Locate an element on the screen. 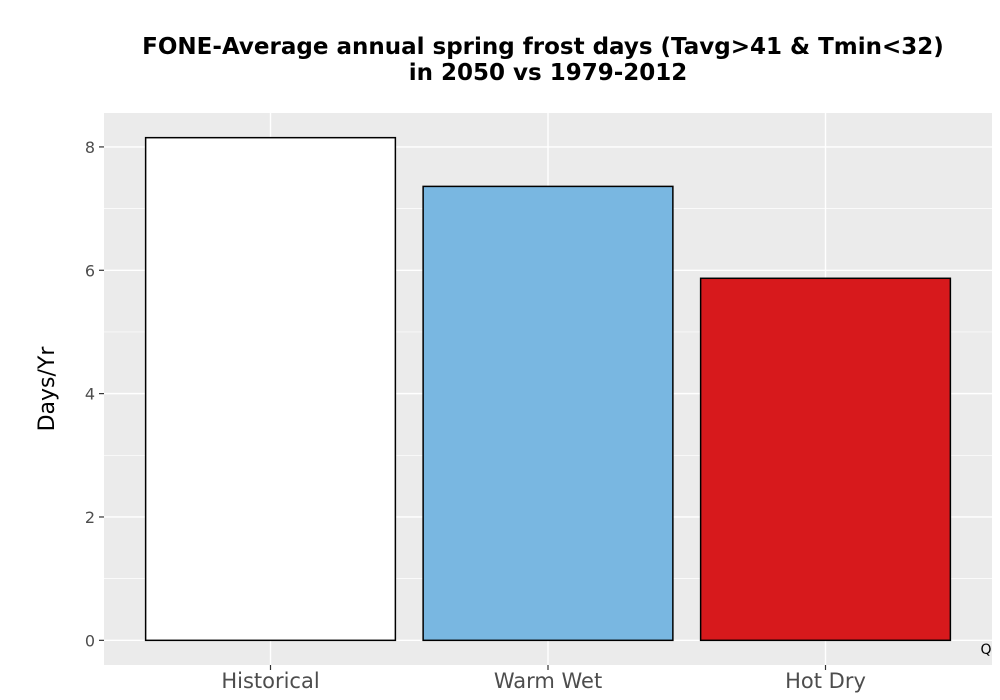 The width and height of the screenshot is (1000, 700). y-axis-label: Days/Yr is located at coordinates (47, 389).